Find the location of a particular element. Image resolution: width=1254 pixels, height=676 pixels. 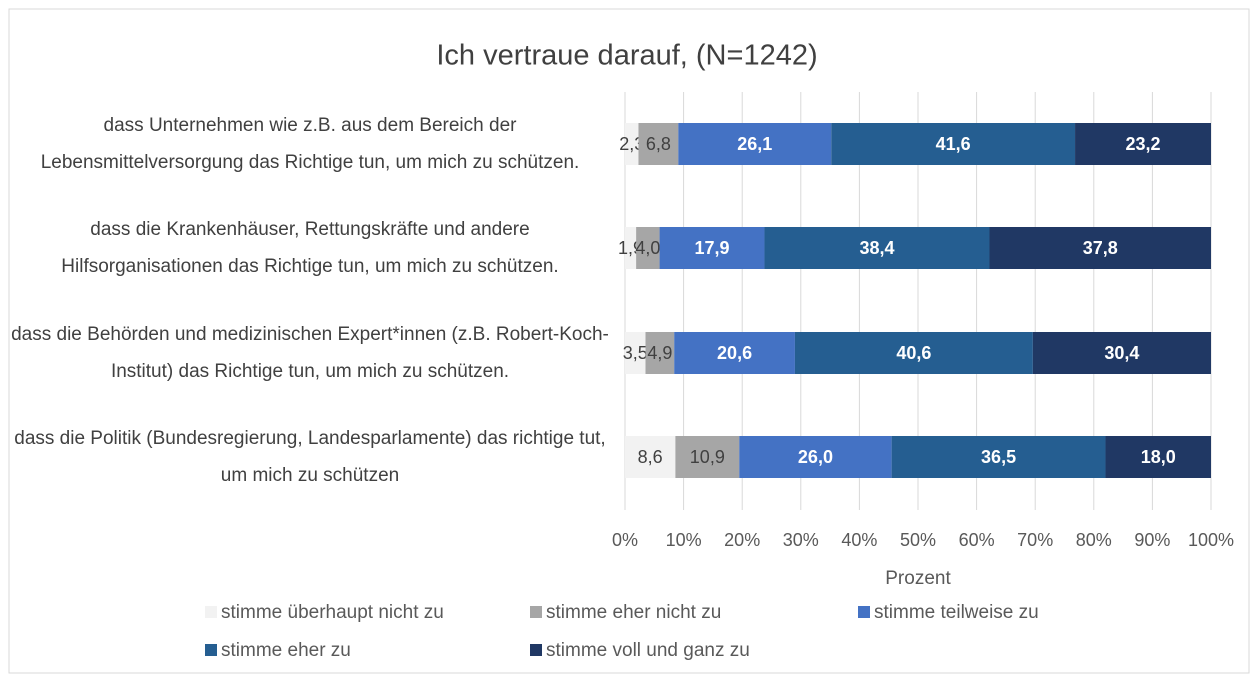

data-label: 36,5 is located at coordinates (998, 457).